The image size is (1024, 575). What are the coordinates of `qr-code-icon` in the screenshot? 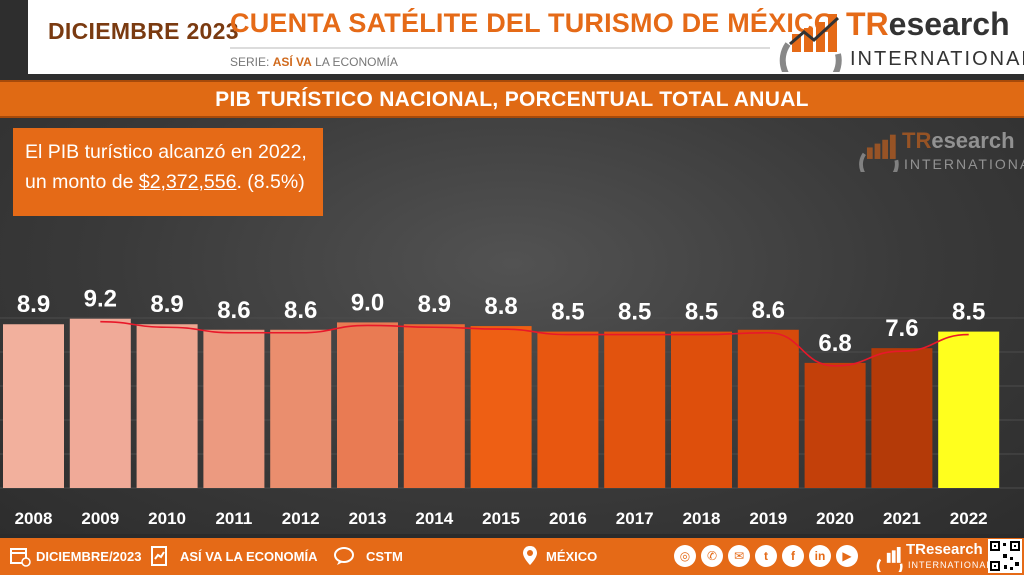 It's located at (1005, 556).